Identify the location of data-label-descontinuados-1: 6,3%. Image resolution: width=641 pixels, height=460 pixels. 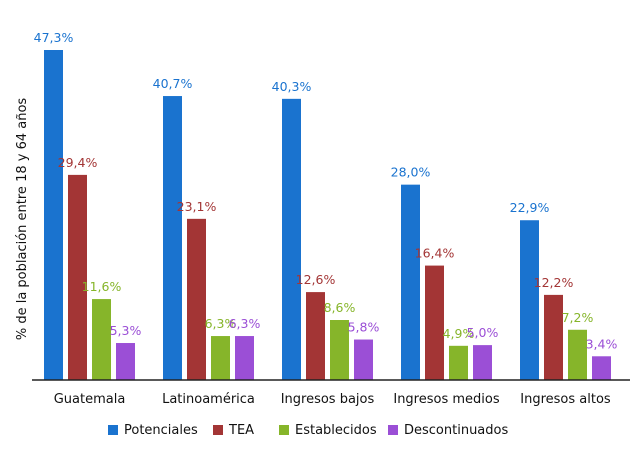
(245, 323).